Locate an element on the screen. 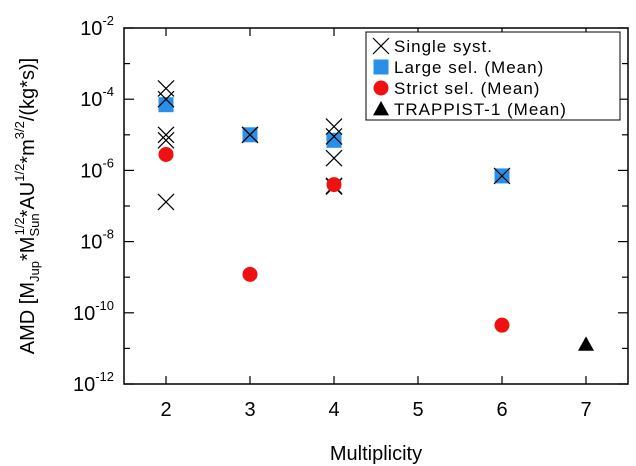 This screenshot has height=466, width=636. point-trappist-1-mean is located at coordinates (586, 343).